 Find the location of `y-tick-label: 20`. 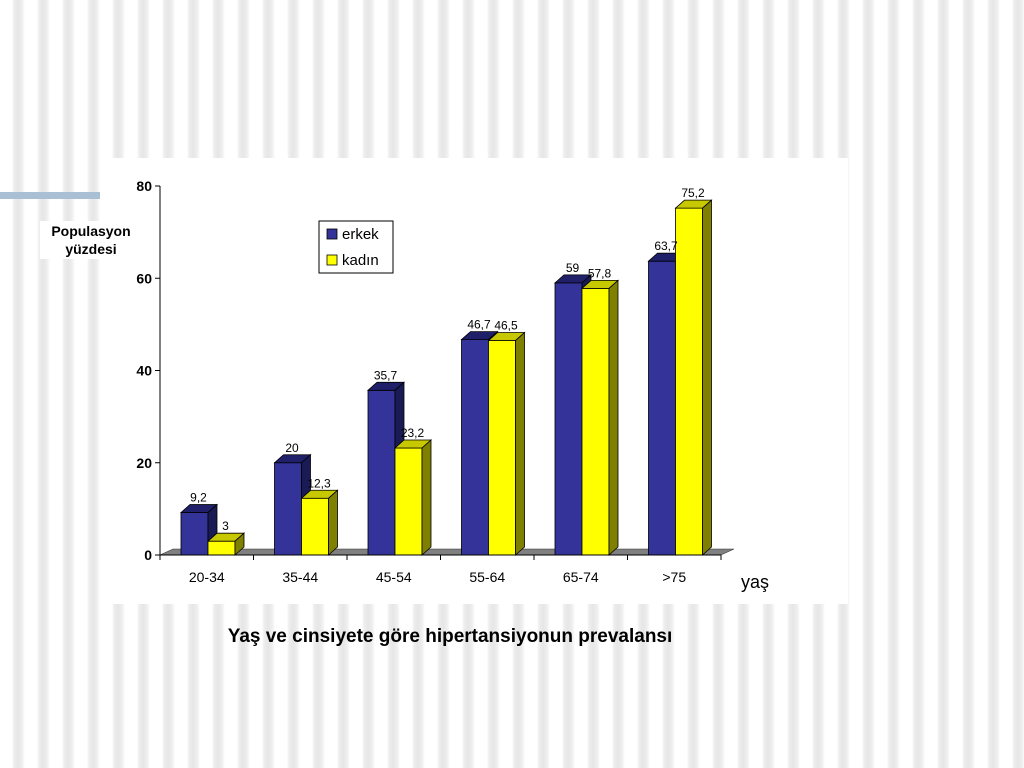

y-tick-label: 20 is located at coordinates (144, 463).